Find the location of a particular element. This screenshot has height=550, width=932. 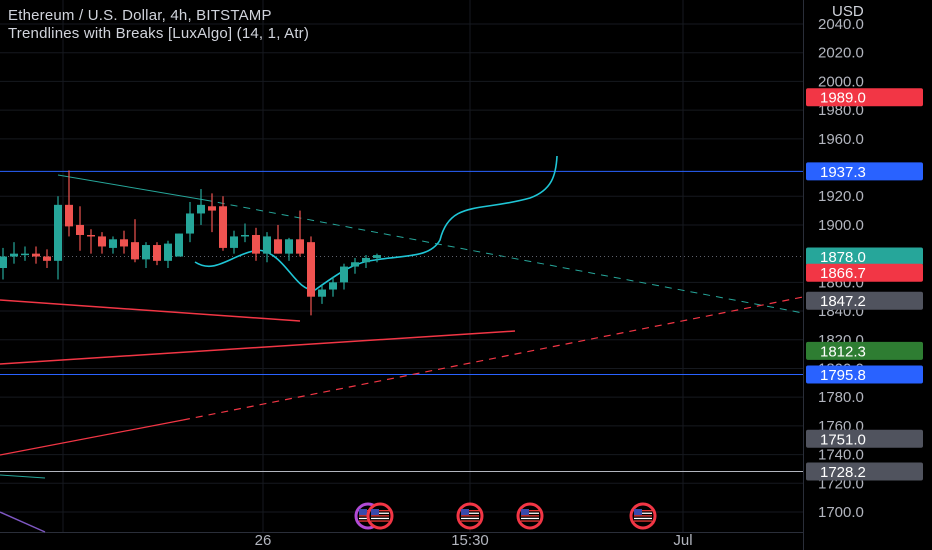

price-badge: 1866.7 is located at coordinates (864, 273).